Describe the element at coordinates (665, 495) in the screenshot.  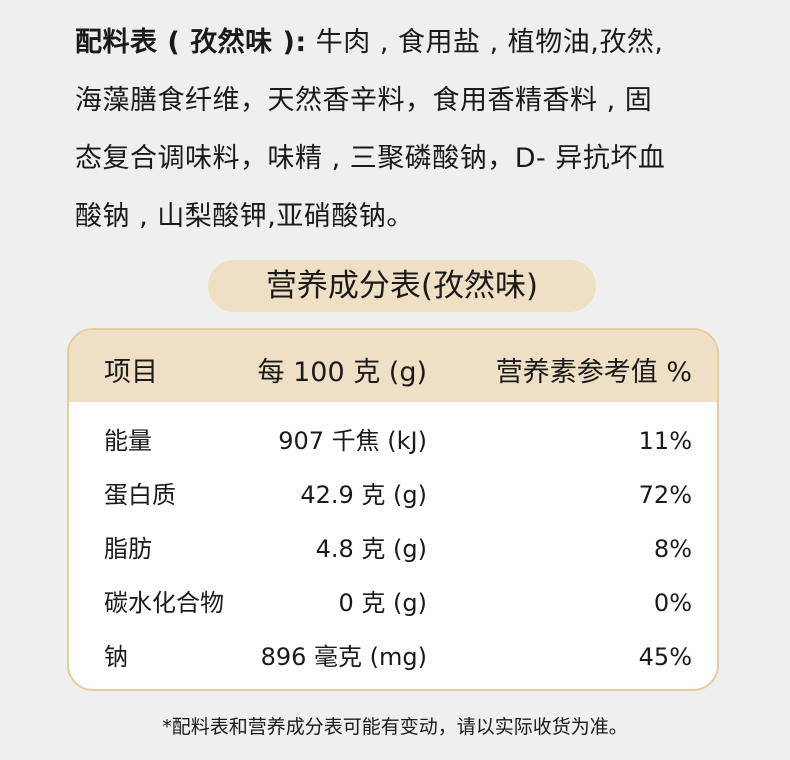
I see `row-nrv: 72%` at that location.